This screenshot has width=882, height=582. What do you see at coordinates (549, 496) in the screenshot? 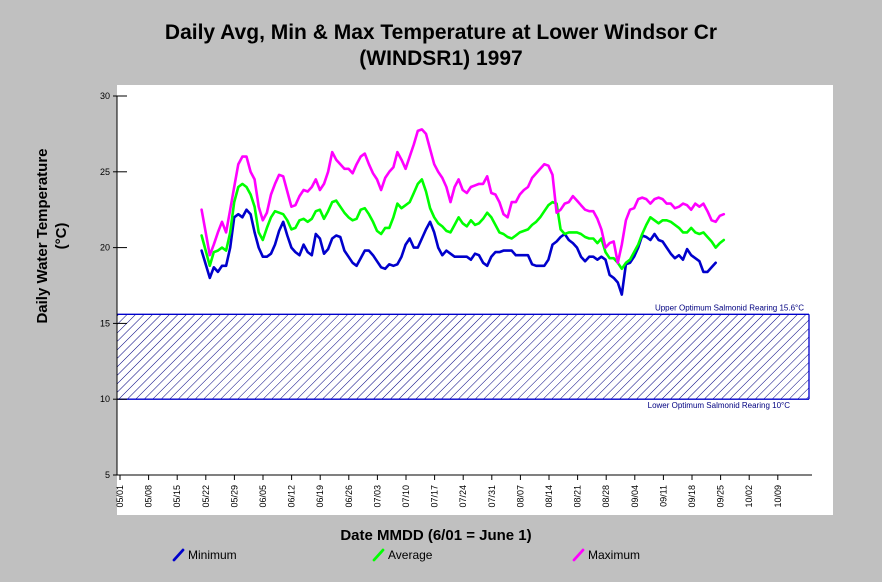
I see `x-tick-label: 08/14` at bounding box center [549, 496].